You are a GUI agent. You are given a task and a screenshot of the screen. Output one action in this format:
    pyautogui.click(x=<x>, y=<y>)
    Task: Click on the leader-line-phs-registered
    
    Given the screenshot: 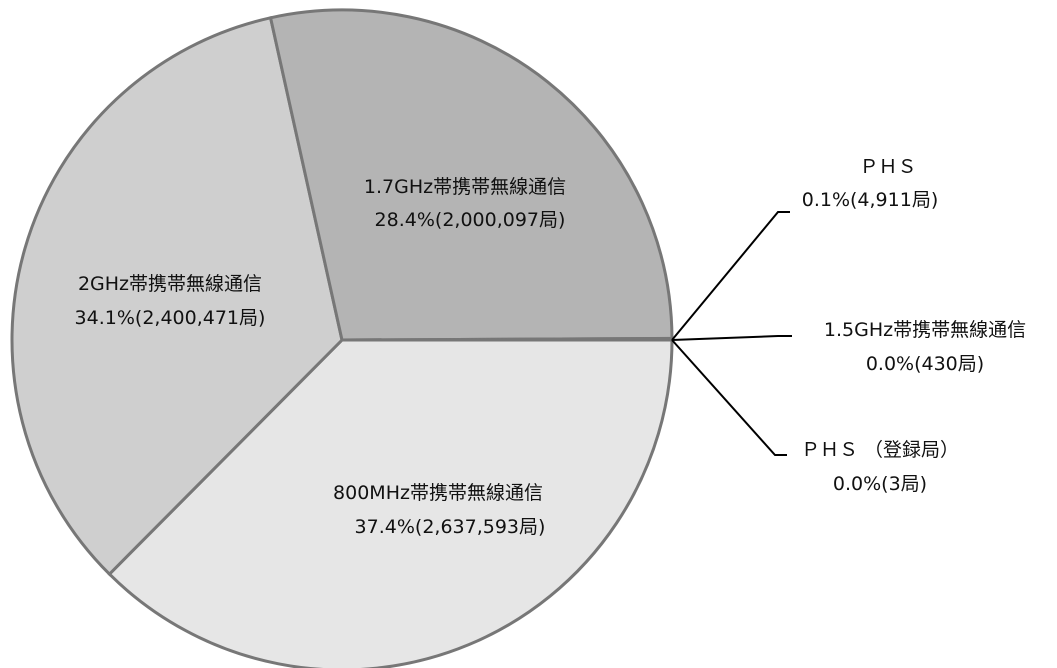 What is the action you would take?
    pyautogui.click(x=729, y=397)
    